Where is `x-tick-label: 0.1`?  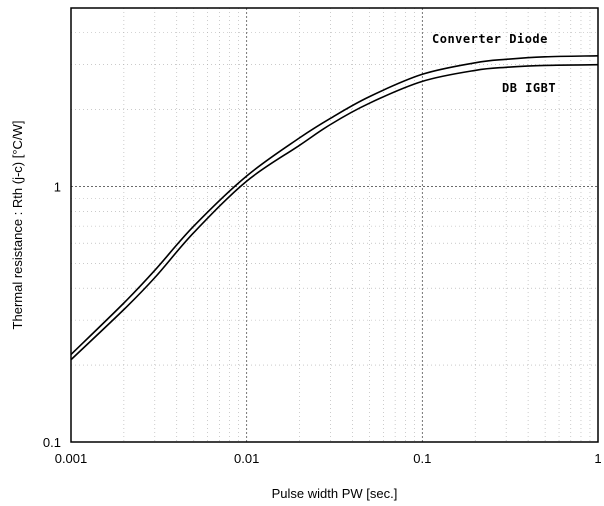
x-tick-label: 0.1 is located at coordinates (422, 458).